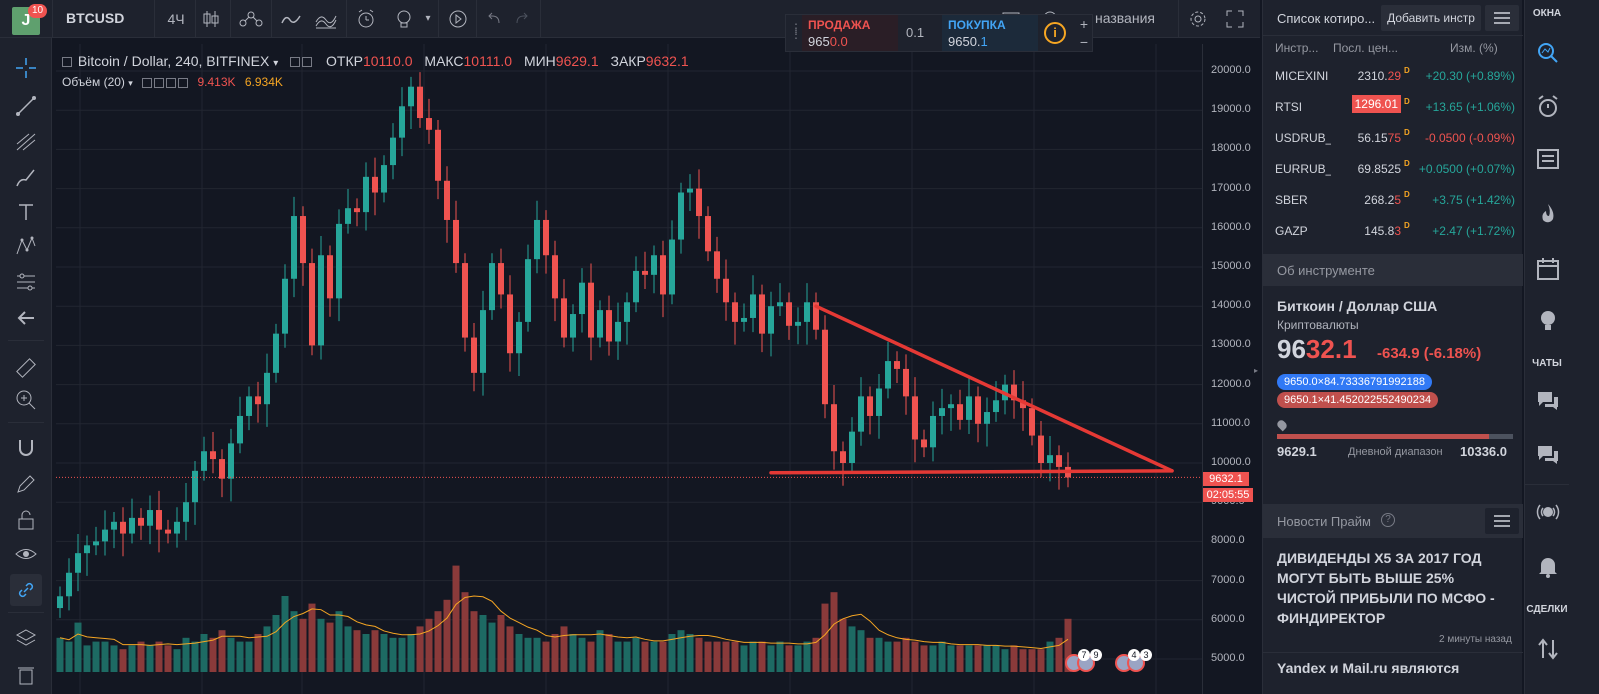  What do you see at coordinates (26, 212) in the screenshot?
I see `text-icon` at bounding box center [26, 212].